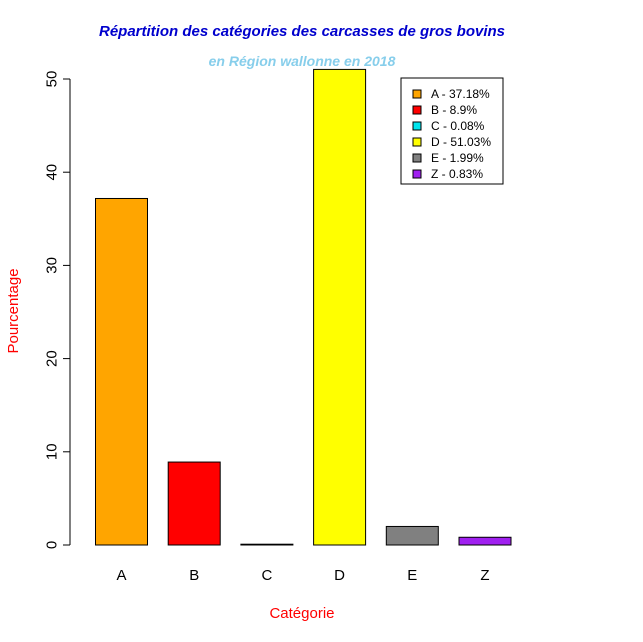 This screenshot has height=642, width=643. Describe the element at coordinates (194, 503) in the screenshot. I see `bar-b` at that location.